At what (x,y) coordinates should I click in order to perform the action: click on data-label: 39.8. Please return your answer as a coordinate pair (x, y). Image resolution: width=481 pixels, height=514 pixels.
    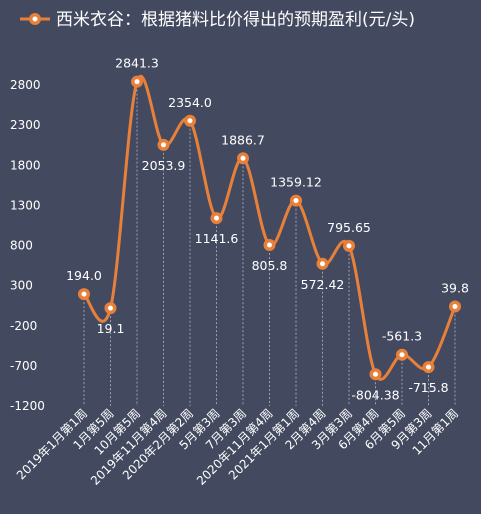
    Looking at the image, I should click on (455, 288).